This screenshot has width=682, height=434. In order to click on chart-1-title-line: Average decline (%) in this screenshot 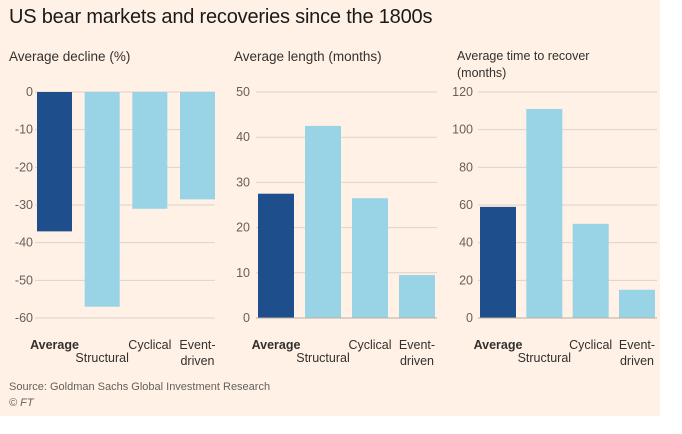, I will do `click(70, 56)`.